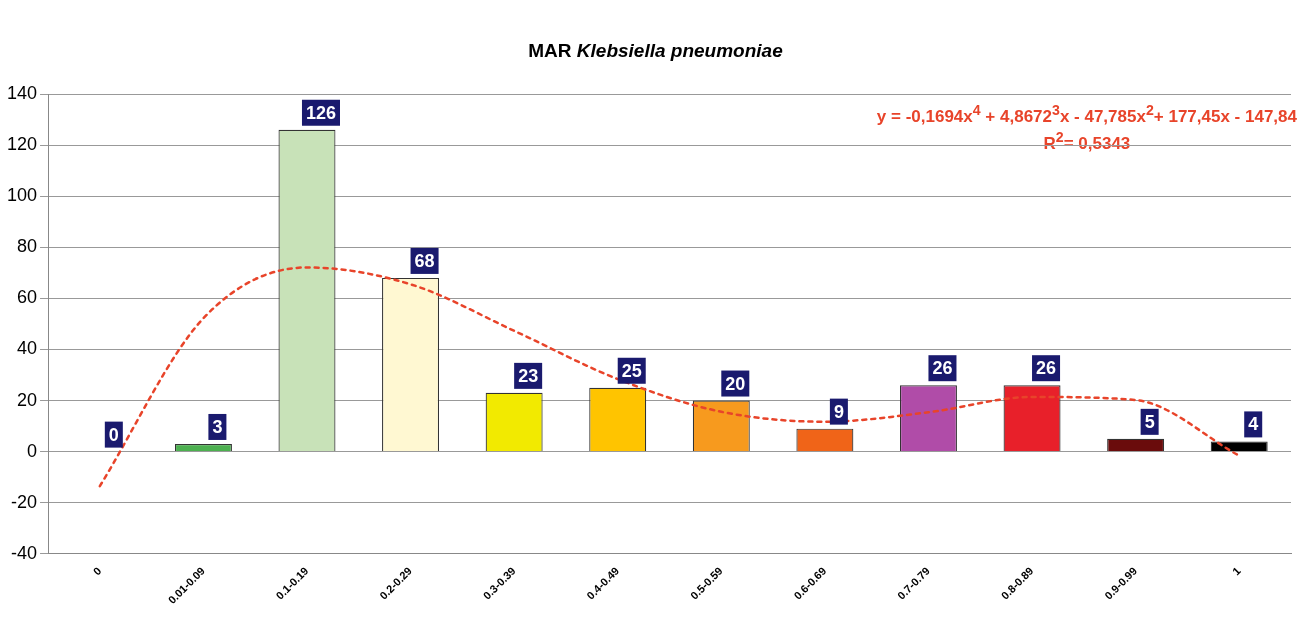  Describe the element at coordinates (1253, 424) in the screenshot. I see `data-label: 4` at that location.